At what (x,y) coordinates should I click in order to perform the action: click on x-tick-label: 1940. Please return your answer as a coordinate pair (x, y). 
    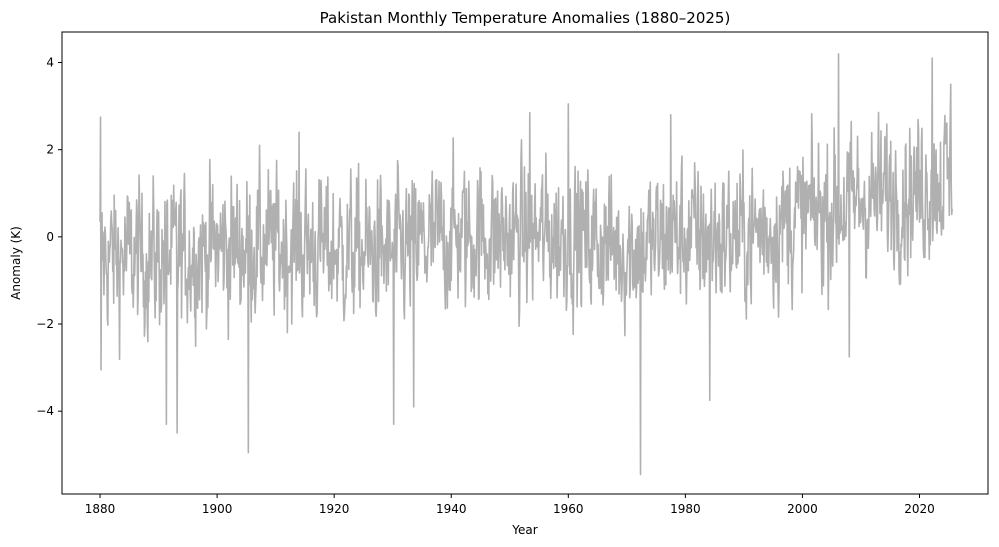
    Looking at the image, I should click on (451, 509).